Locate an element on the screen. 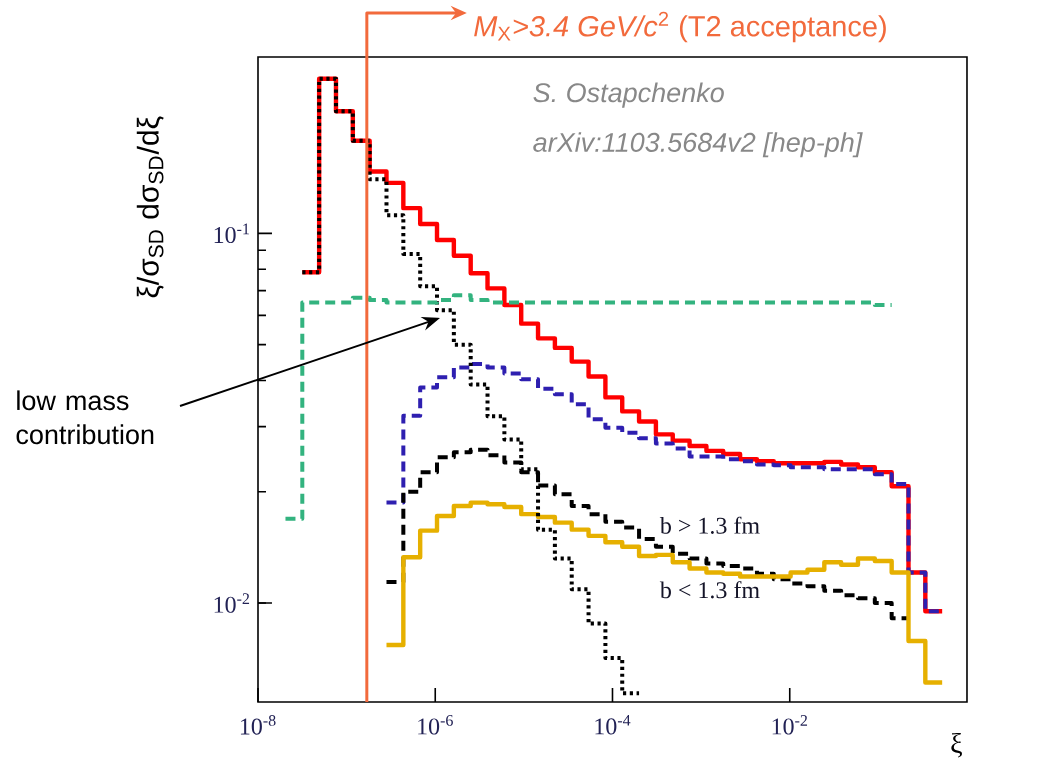 Image resolution: width=1039 pixels, height=770 pixels. y-tick-label: 10$^{-1}$ is located at coordinates (231, 233).